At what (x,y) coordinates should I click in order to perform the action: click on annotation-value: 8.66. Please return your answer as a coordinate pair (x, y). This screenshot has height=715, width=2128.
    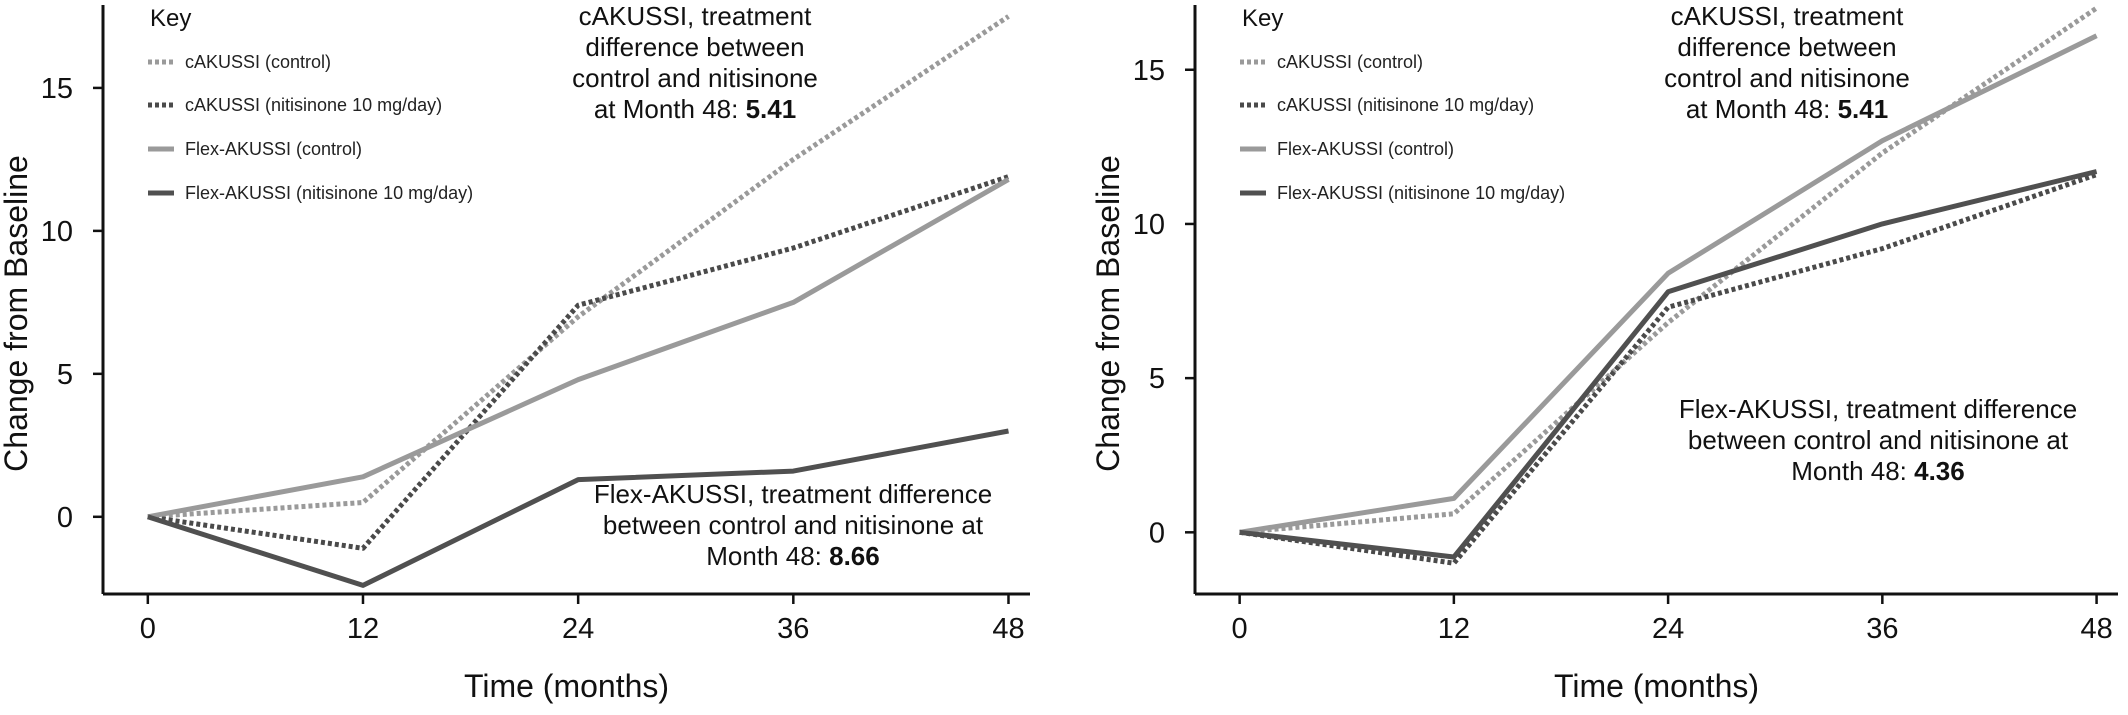
    Looking at the image, I should click on (854, 556).